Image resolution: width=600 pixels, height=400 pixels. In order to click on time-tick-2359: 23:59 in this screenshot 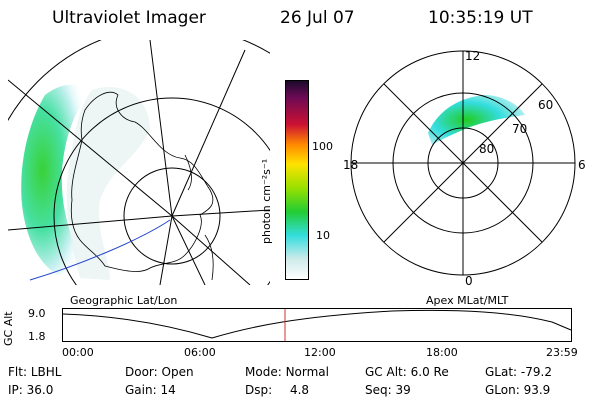, I will do `click(562, 352)`.